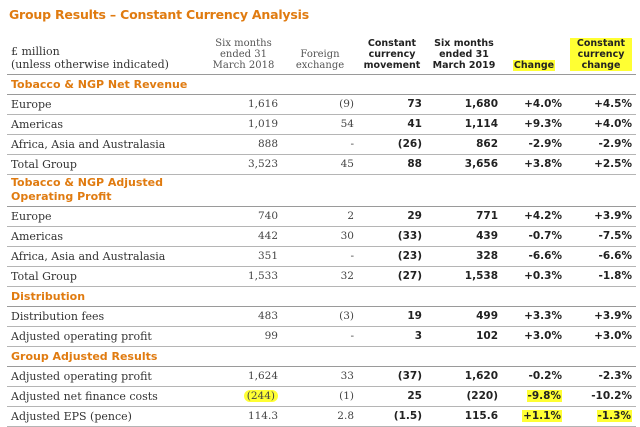 The width and height of the screenshot is (640, 427). I want to click on cell-fx: (1), so click(320, 396).